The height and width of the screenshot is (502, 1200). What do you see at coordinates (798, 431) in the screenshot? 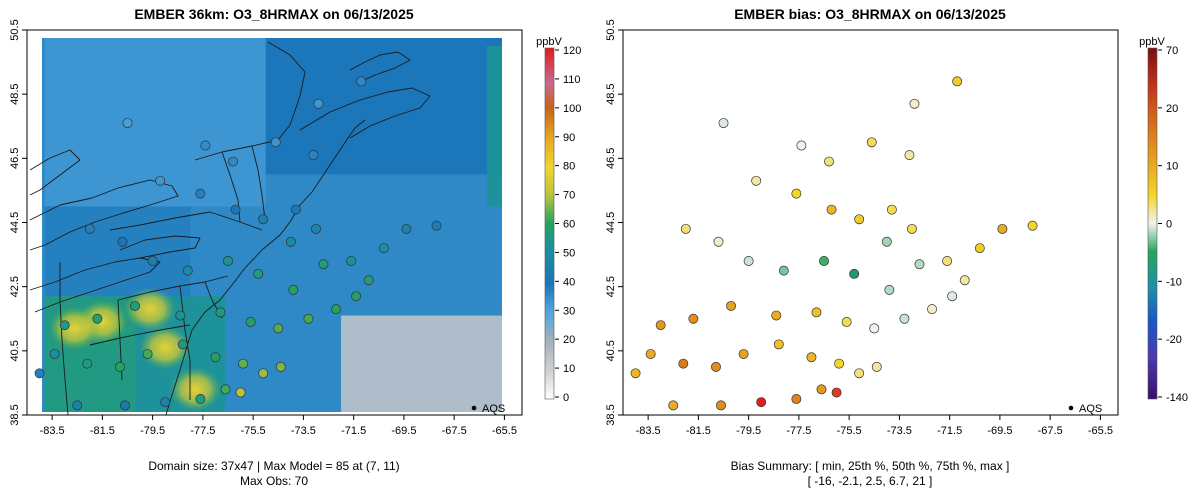
I see `x-tick-label: -77.5` at bounding box center [798, 431].